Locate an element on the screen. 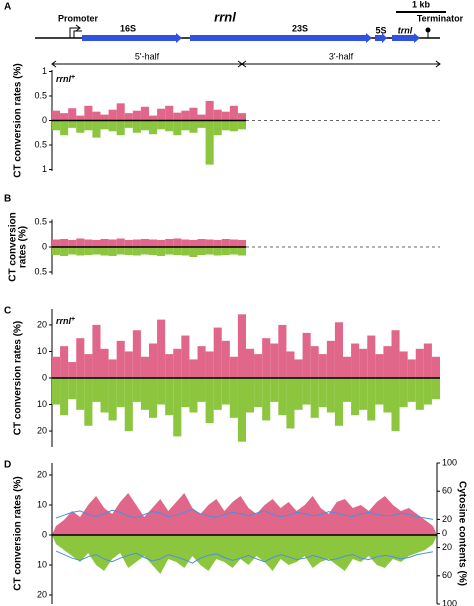  y2-tick-label: 100 is located at coordinates (449, 602).